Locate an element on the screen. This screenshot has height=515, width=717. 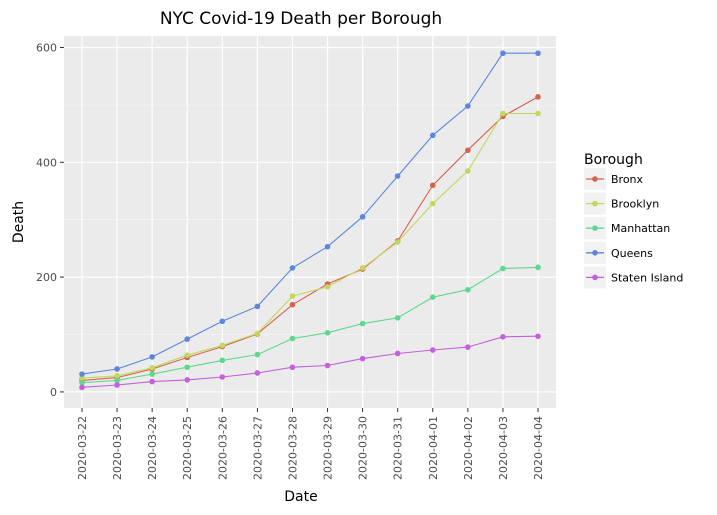
series-line-manhattan is located at coordinates (310, 325).